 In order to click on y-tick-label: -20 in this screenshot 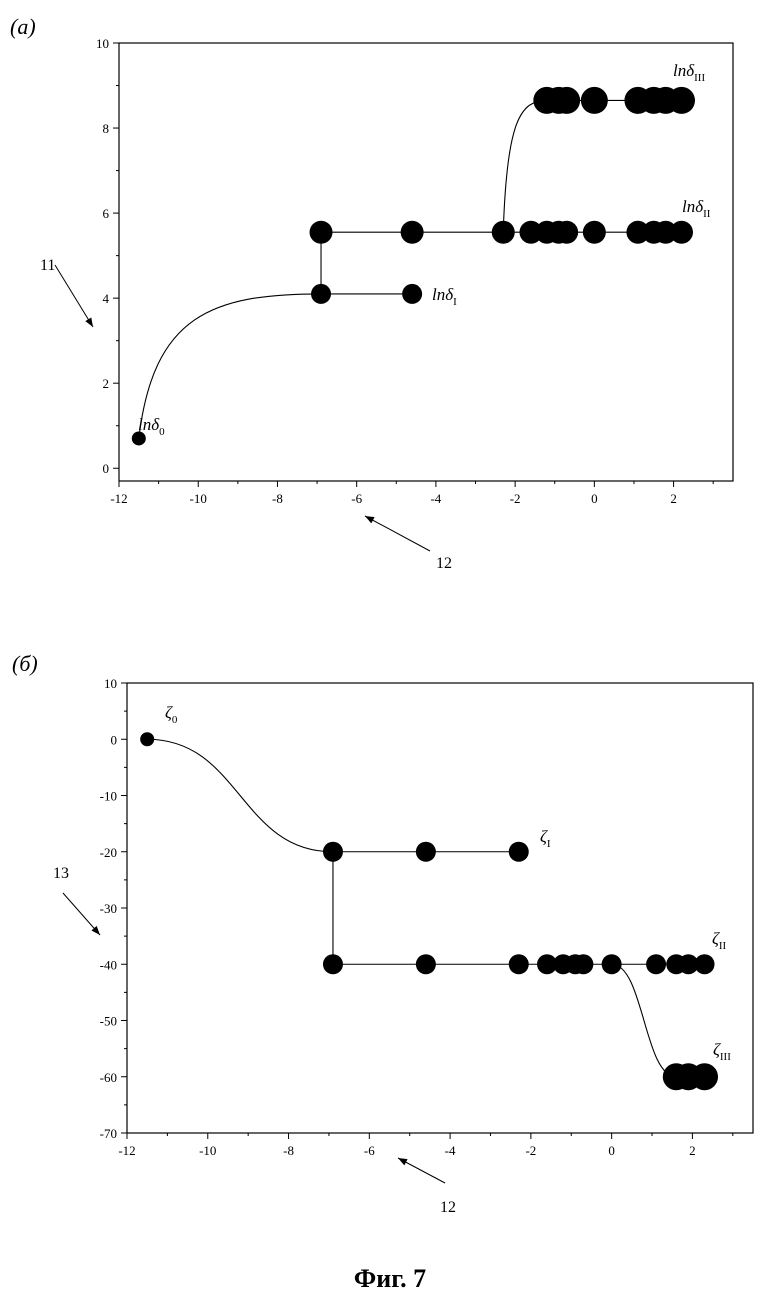, I will do `click(108, 852)`.